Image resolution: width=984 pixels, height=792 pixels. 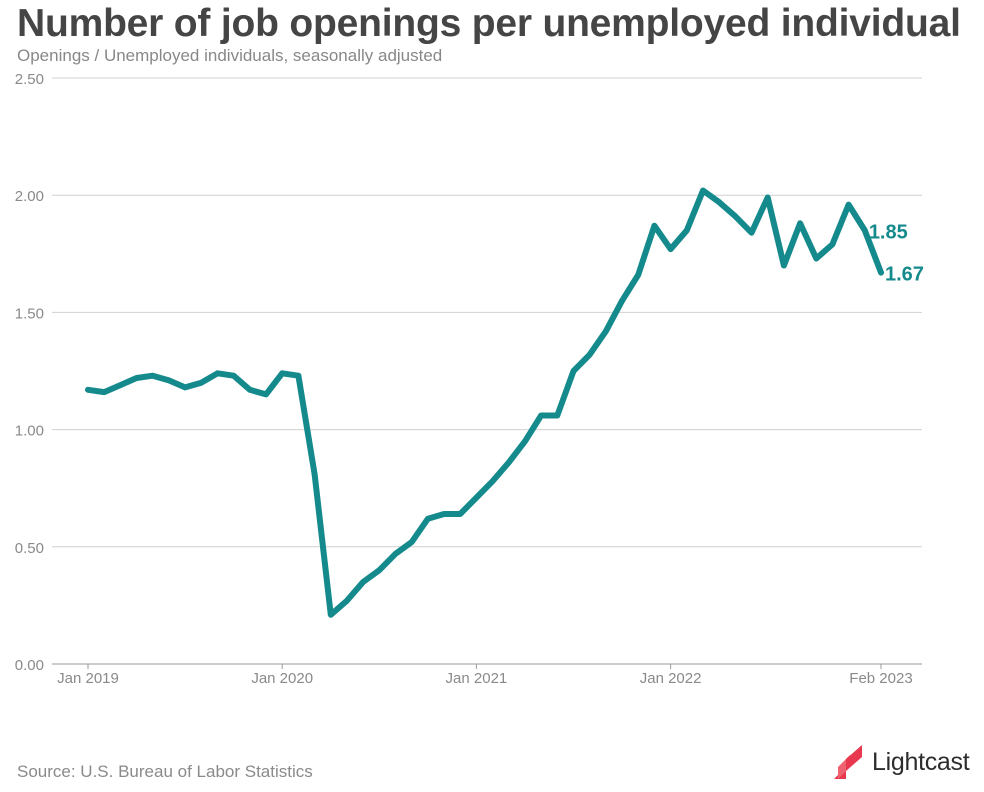 What do you see at coordinates (29, 79) in the screenshot?
I see `y-tick-label: 2.50` at bounding box center [29, 79].